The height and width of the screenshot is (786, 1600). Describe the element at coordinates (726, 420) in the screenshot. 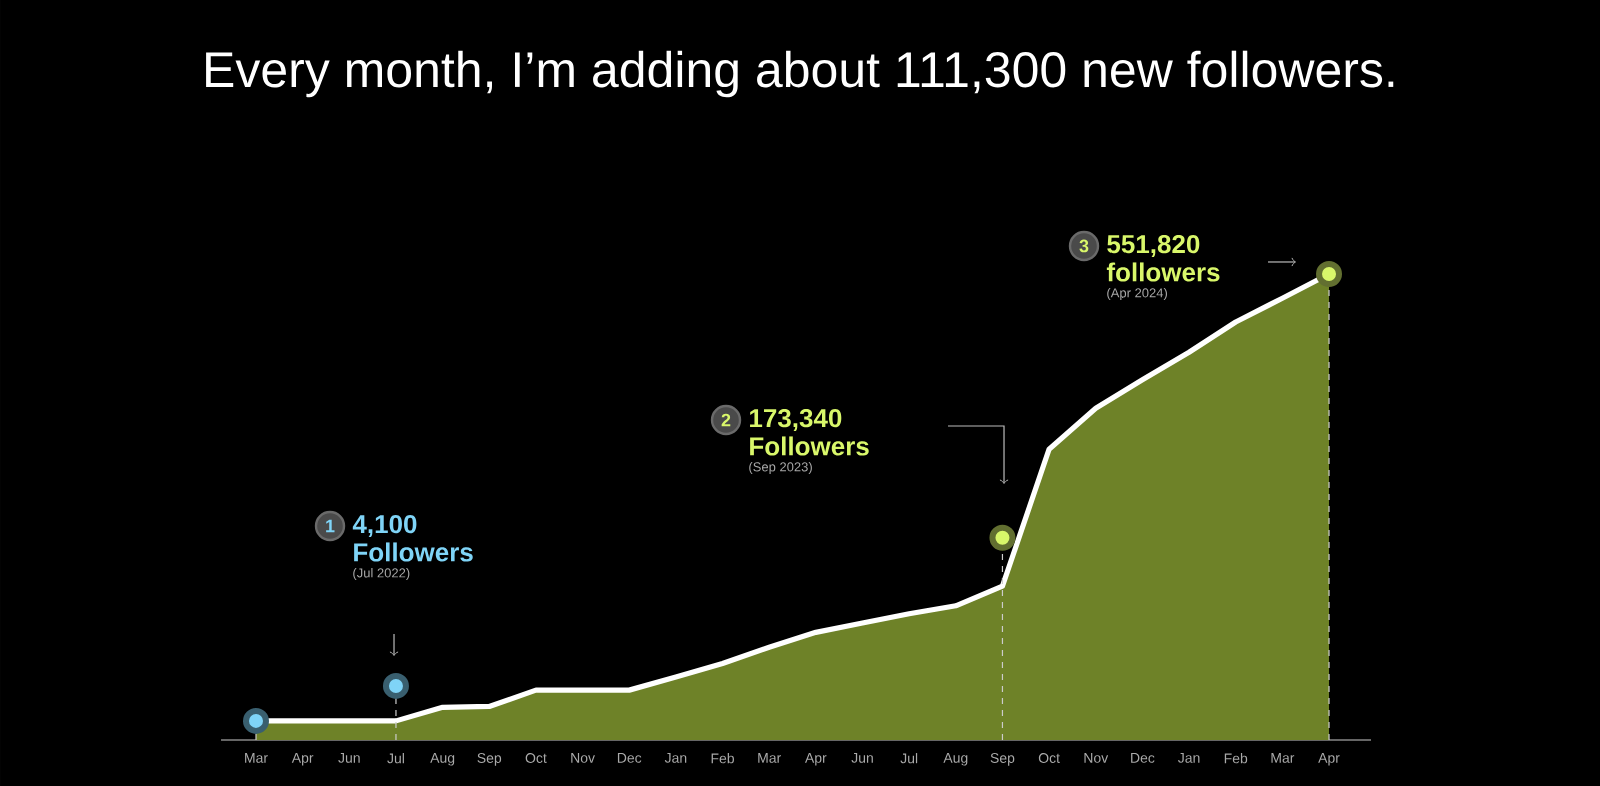

I see `annotation: 2` at that location.